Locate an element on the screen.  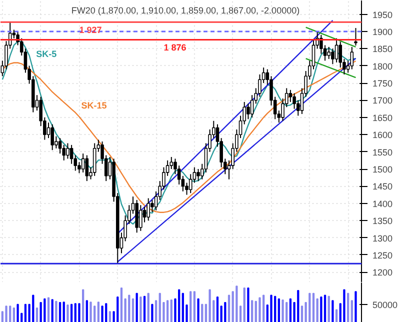
y-tick-label: 1300 is located at coordinates (382, 238).